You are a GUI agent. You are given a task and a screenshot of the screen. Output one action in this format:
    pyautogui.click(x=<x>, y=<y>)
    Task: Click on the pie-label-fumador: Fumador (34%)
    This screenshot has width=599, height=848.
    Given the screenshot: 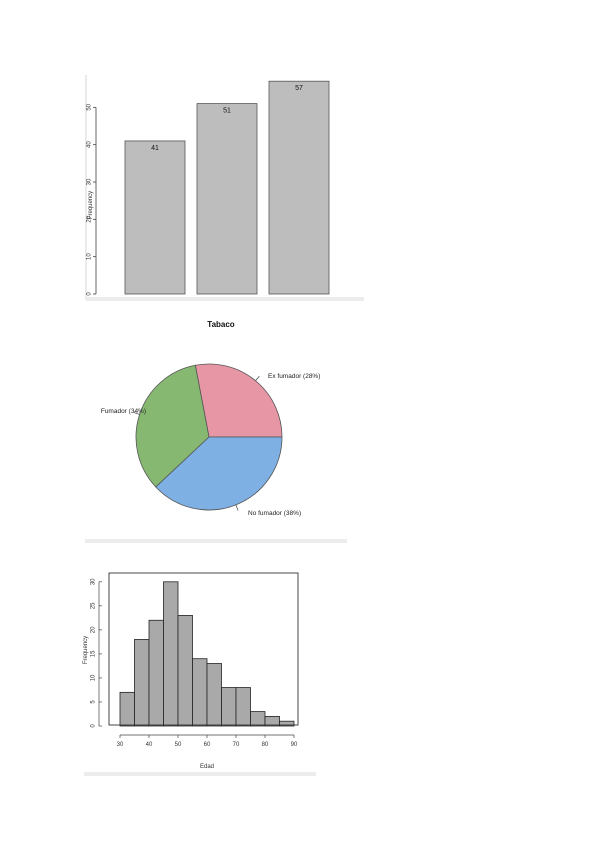 What is the action you would take?
    pyautogui.click(x=123, y=411)
    